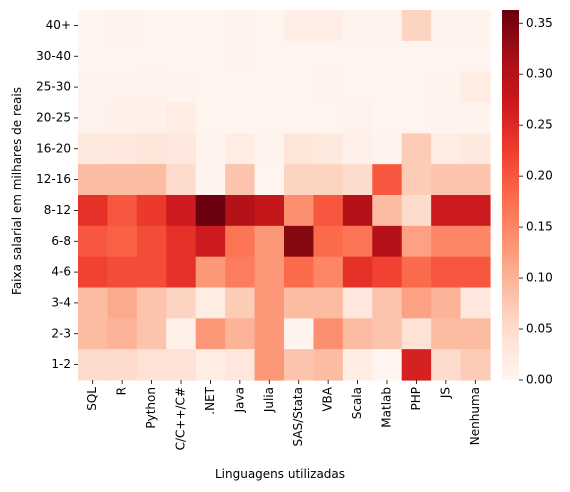  I want to click on y-tick-label: 2-3, so click(61, 333).